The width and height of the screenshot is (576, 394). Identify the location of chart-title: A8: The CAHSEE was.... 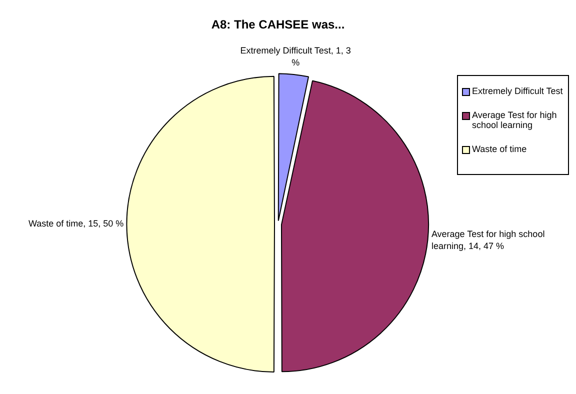
(278, 25).